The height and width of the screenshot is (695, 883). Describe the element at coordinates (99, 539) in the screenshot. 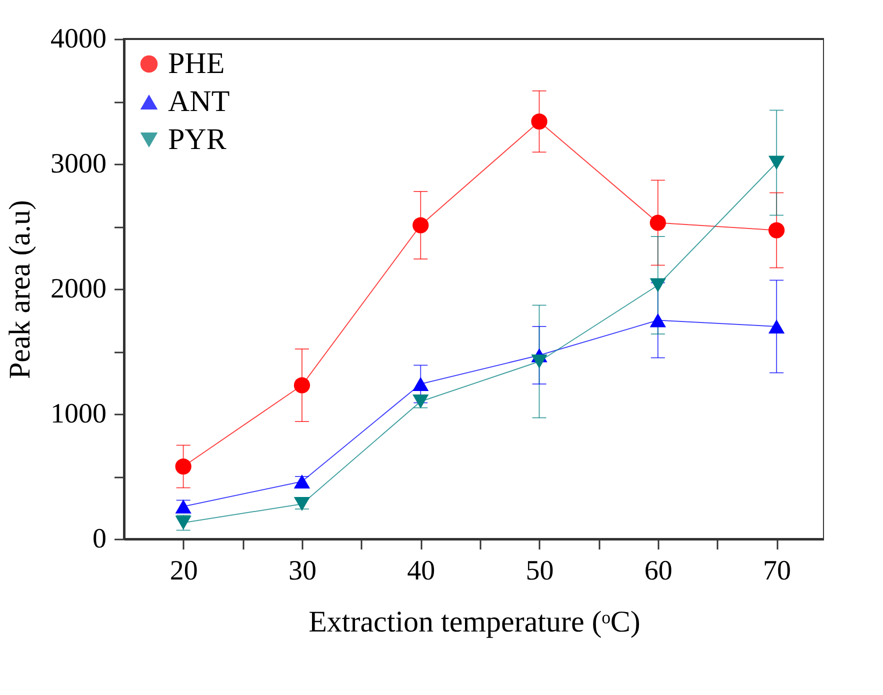

I see `y-tick-label: 0` at that location.